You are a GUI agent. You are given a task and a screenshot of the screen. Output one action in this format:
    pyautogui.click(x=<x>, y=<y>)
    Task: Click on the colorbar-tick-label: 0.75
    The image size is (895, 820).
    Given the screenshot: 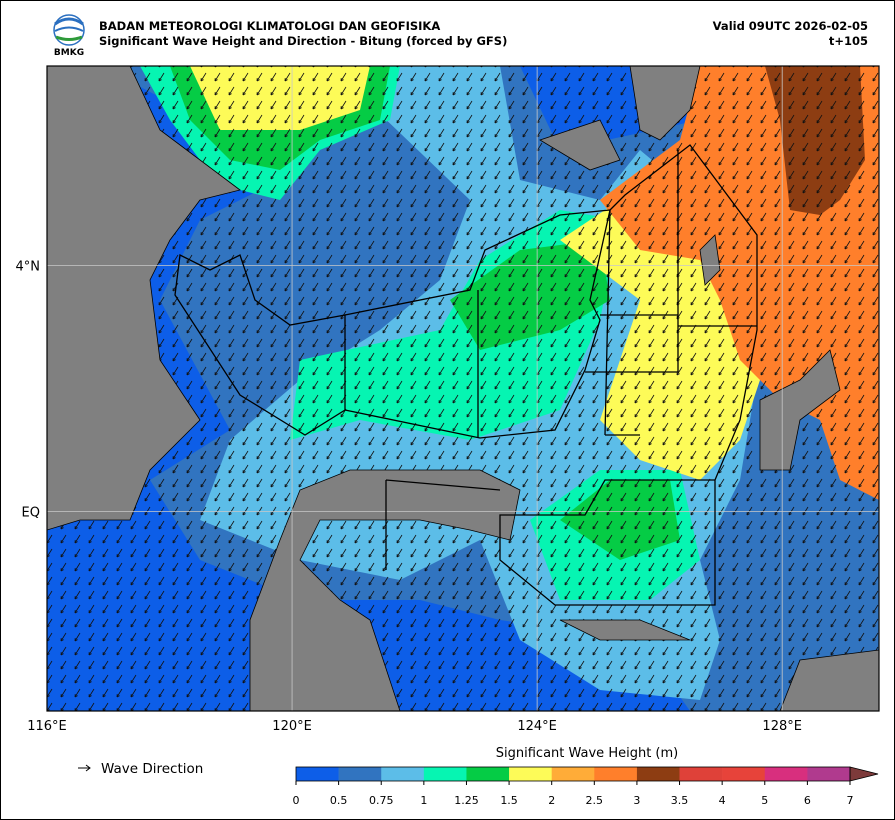 What is the action you would take?
    pyautogui.click(x=381, y=800)
    